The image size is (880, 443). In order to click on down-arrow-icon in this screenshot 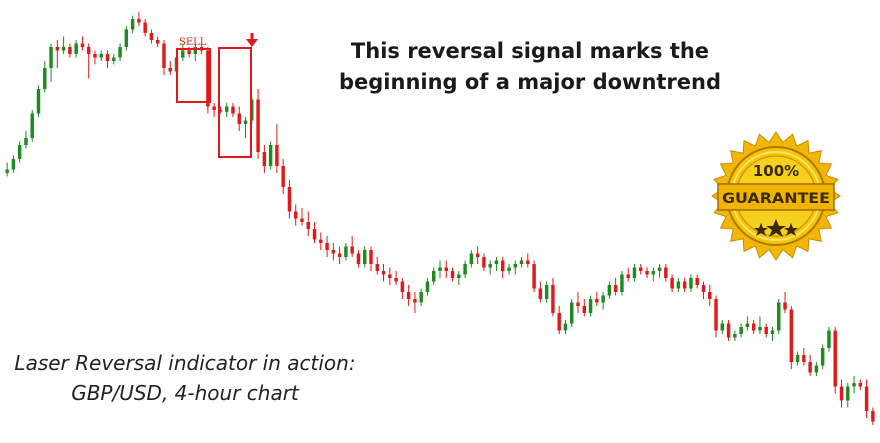, I will do `click(252, 40)`.